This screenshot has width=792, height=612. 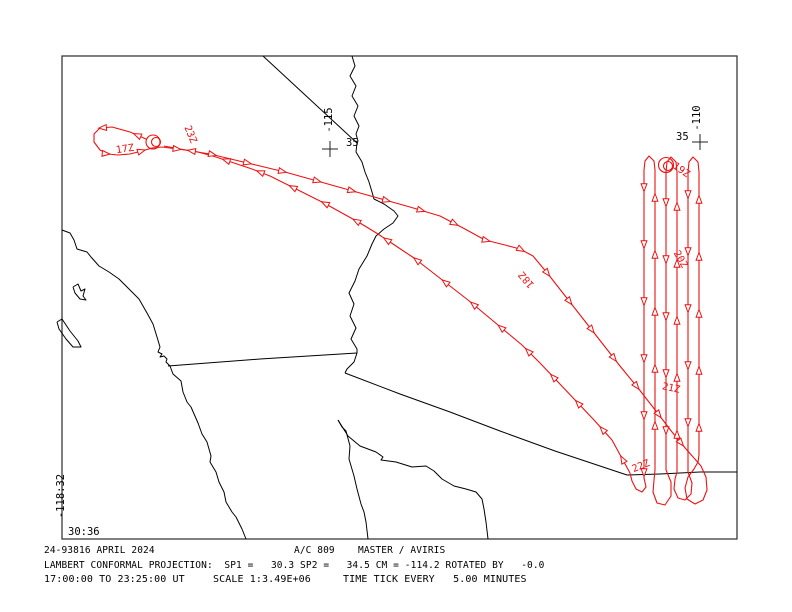 What do you see at coordinates (540, 424) in the screenshot?
I see `map-mx-border-southeast` at bounding box center [540, 424].